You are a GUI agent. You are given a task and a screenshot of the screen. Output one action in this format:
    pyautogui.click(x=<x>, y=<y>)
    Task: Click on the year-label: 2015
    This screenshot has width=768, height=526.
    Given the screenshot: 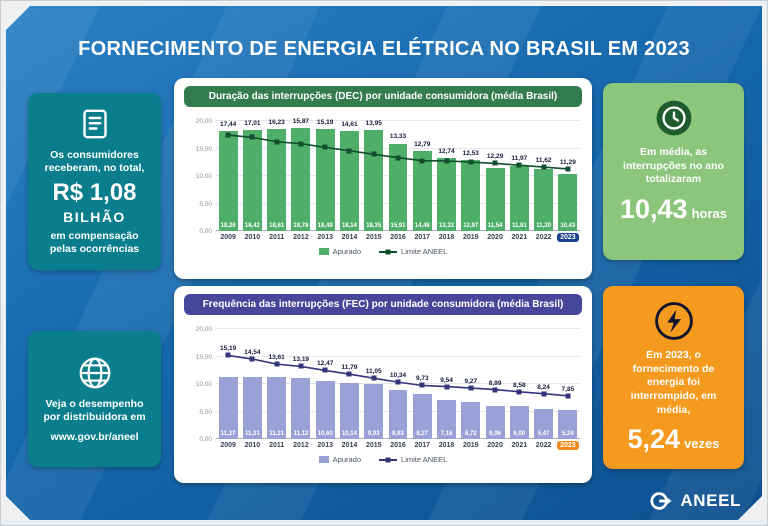 What is the action you would take?
    pyautogui.click(x=373, y=445)
    